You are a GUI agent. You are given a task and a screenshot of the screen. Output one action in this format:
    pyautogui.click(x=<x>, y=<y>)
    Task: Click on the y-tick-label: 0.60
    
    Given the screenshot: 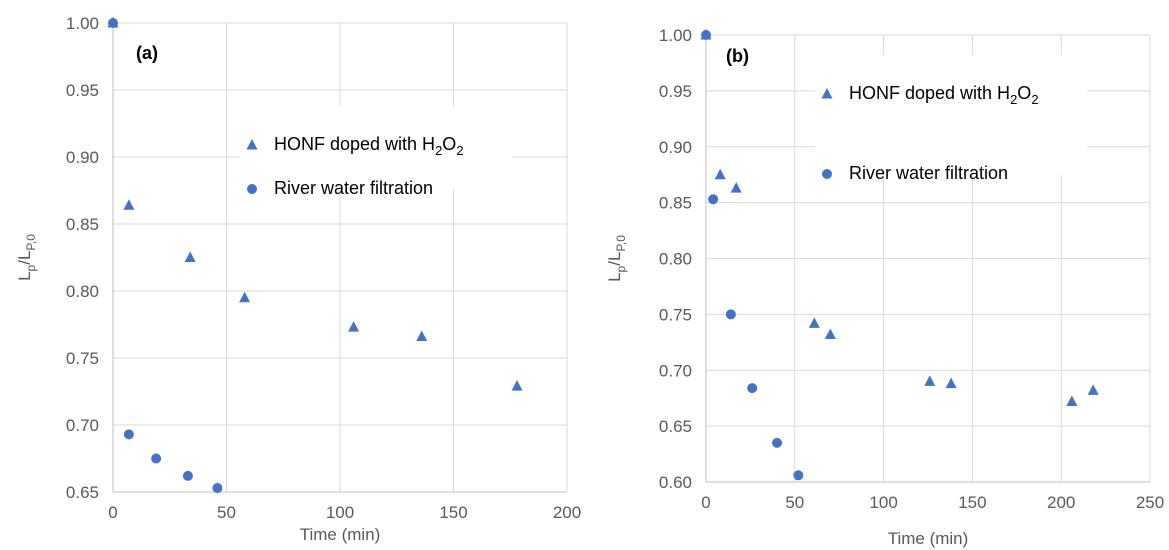 What is the action you would take?
    pyautogui.click(x=675, y=482)
    